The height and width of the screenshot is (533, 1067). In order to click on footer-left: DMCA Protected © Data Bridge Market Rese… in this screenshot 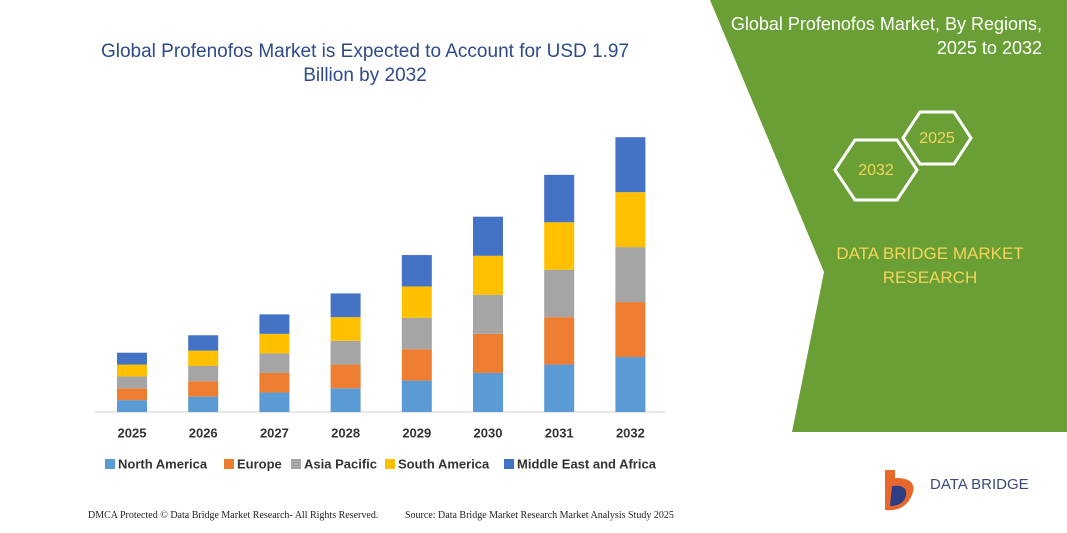, I will do `click(233, 515)`.